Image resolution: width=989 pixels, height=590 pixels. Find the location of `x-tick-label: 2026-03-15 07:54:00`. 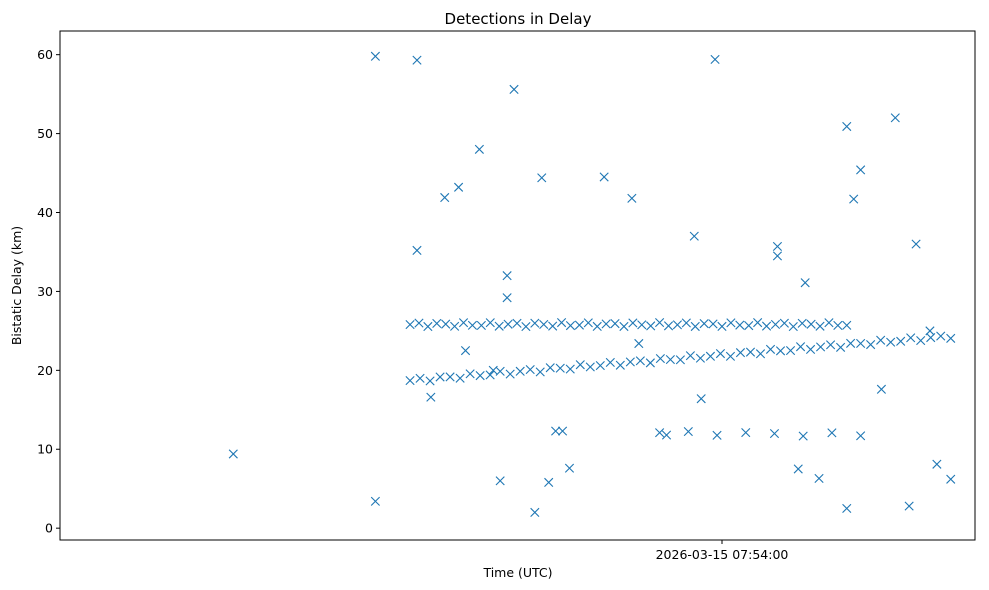

x-tick-label: 2026-03-15 07:54:00 is located at coordinates (722, 554).